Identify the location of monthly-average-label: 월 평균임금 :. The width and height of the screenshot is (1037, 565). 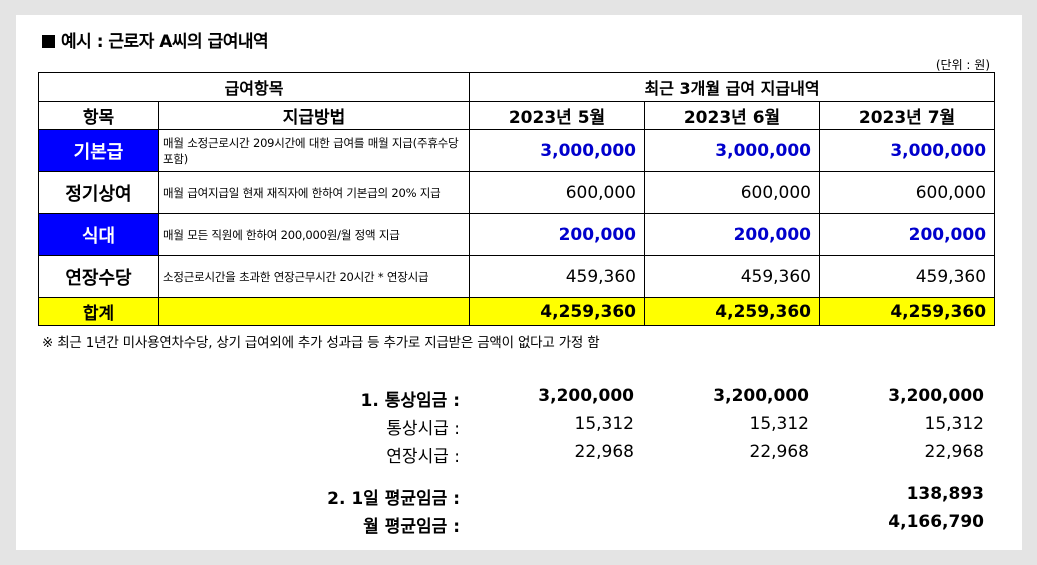
(411, 527).